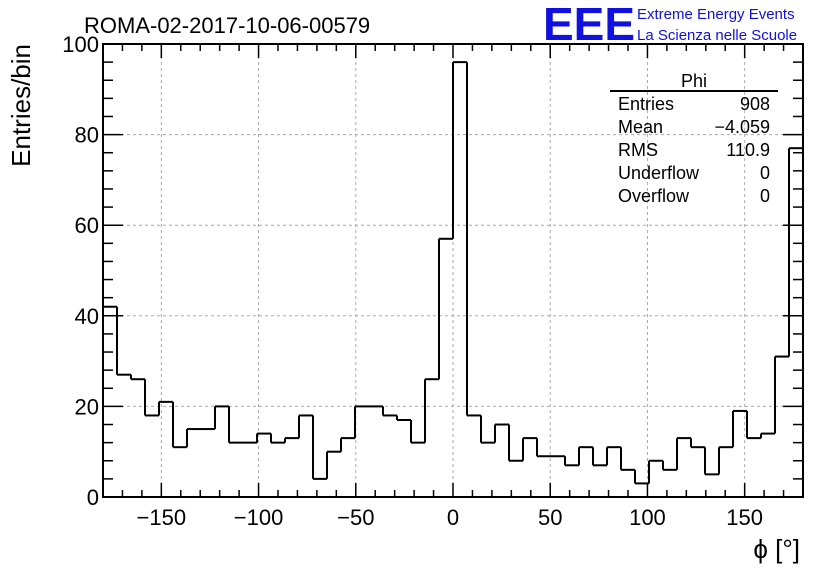 The image size is (836, 572). What do you see at coordinates (87, 406) in the screenshot?
I see `y-tick-label: 20` at bounding box center [87, 406].